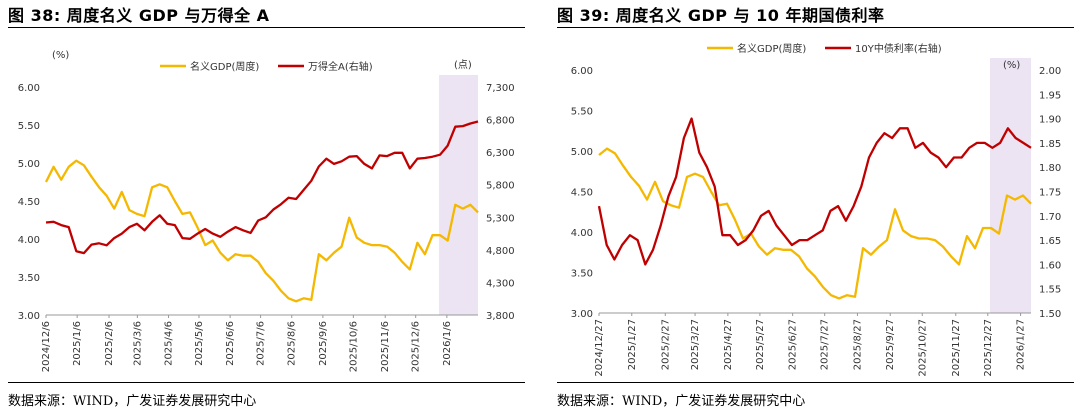  What do you see at coordinates (109, 343) in the screenshot?
I see `x-tick-label: 2025/2/6` at bounding box center [109, 343].